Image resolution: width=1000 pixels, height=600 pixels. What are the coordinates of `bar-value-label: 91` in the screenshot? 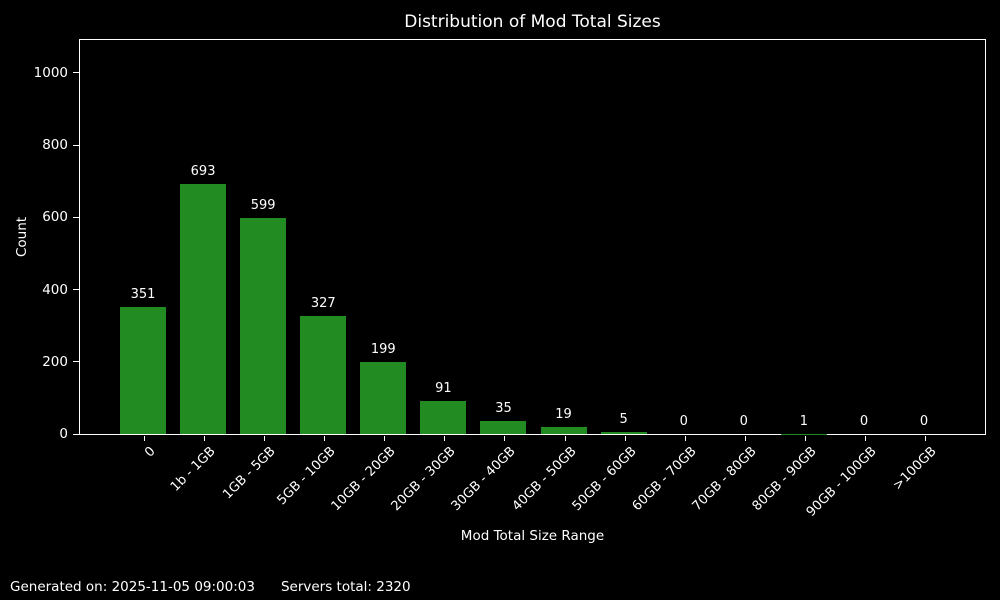 It's located at (443, 389).